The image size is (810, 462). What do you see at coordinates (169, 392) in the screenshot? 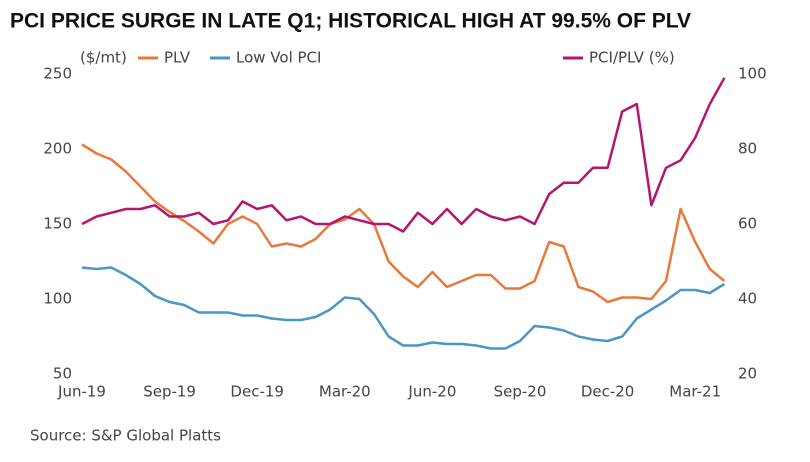
I see `x-tick-label: Sep-19` at bounding box center [169, 392].